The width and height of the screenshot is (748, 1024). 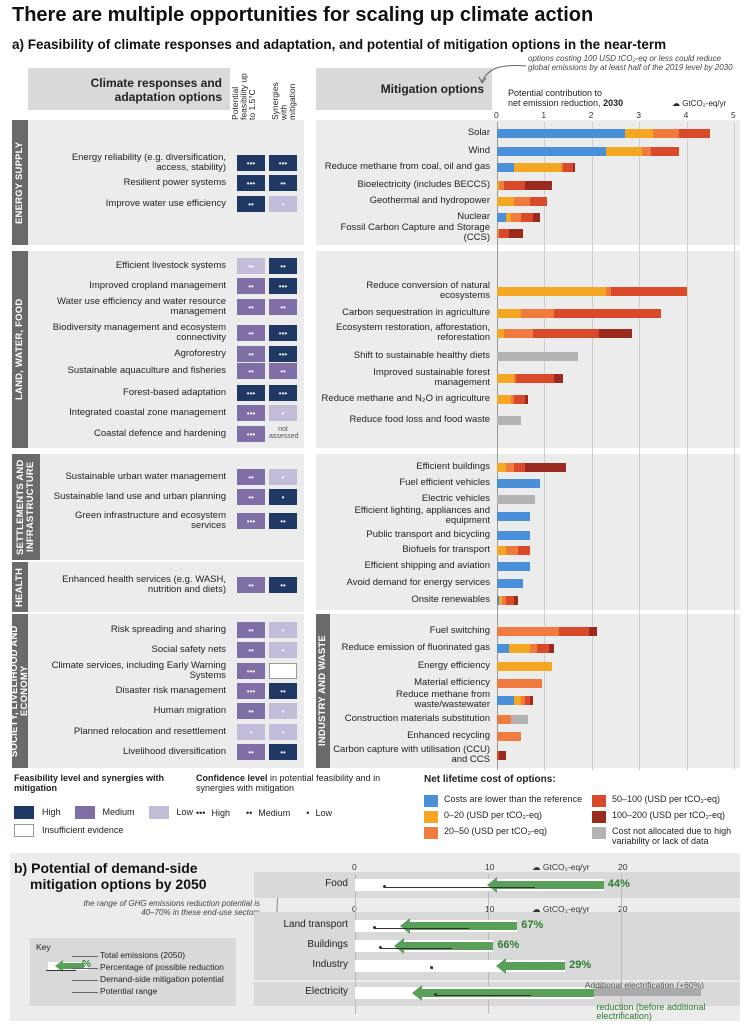 What do you see at coordinates (479, 151) in the screenshot?
I see `mitigation-label: Wind` at bounding box center [479, 151].